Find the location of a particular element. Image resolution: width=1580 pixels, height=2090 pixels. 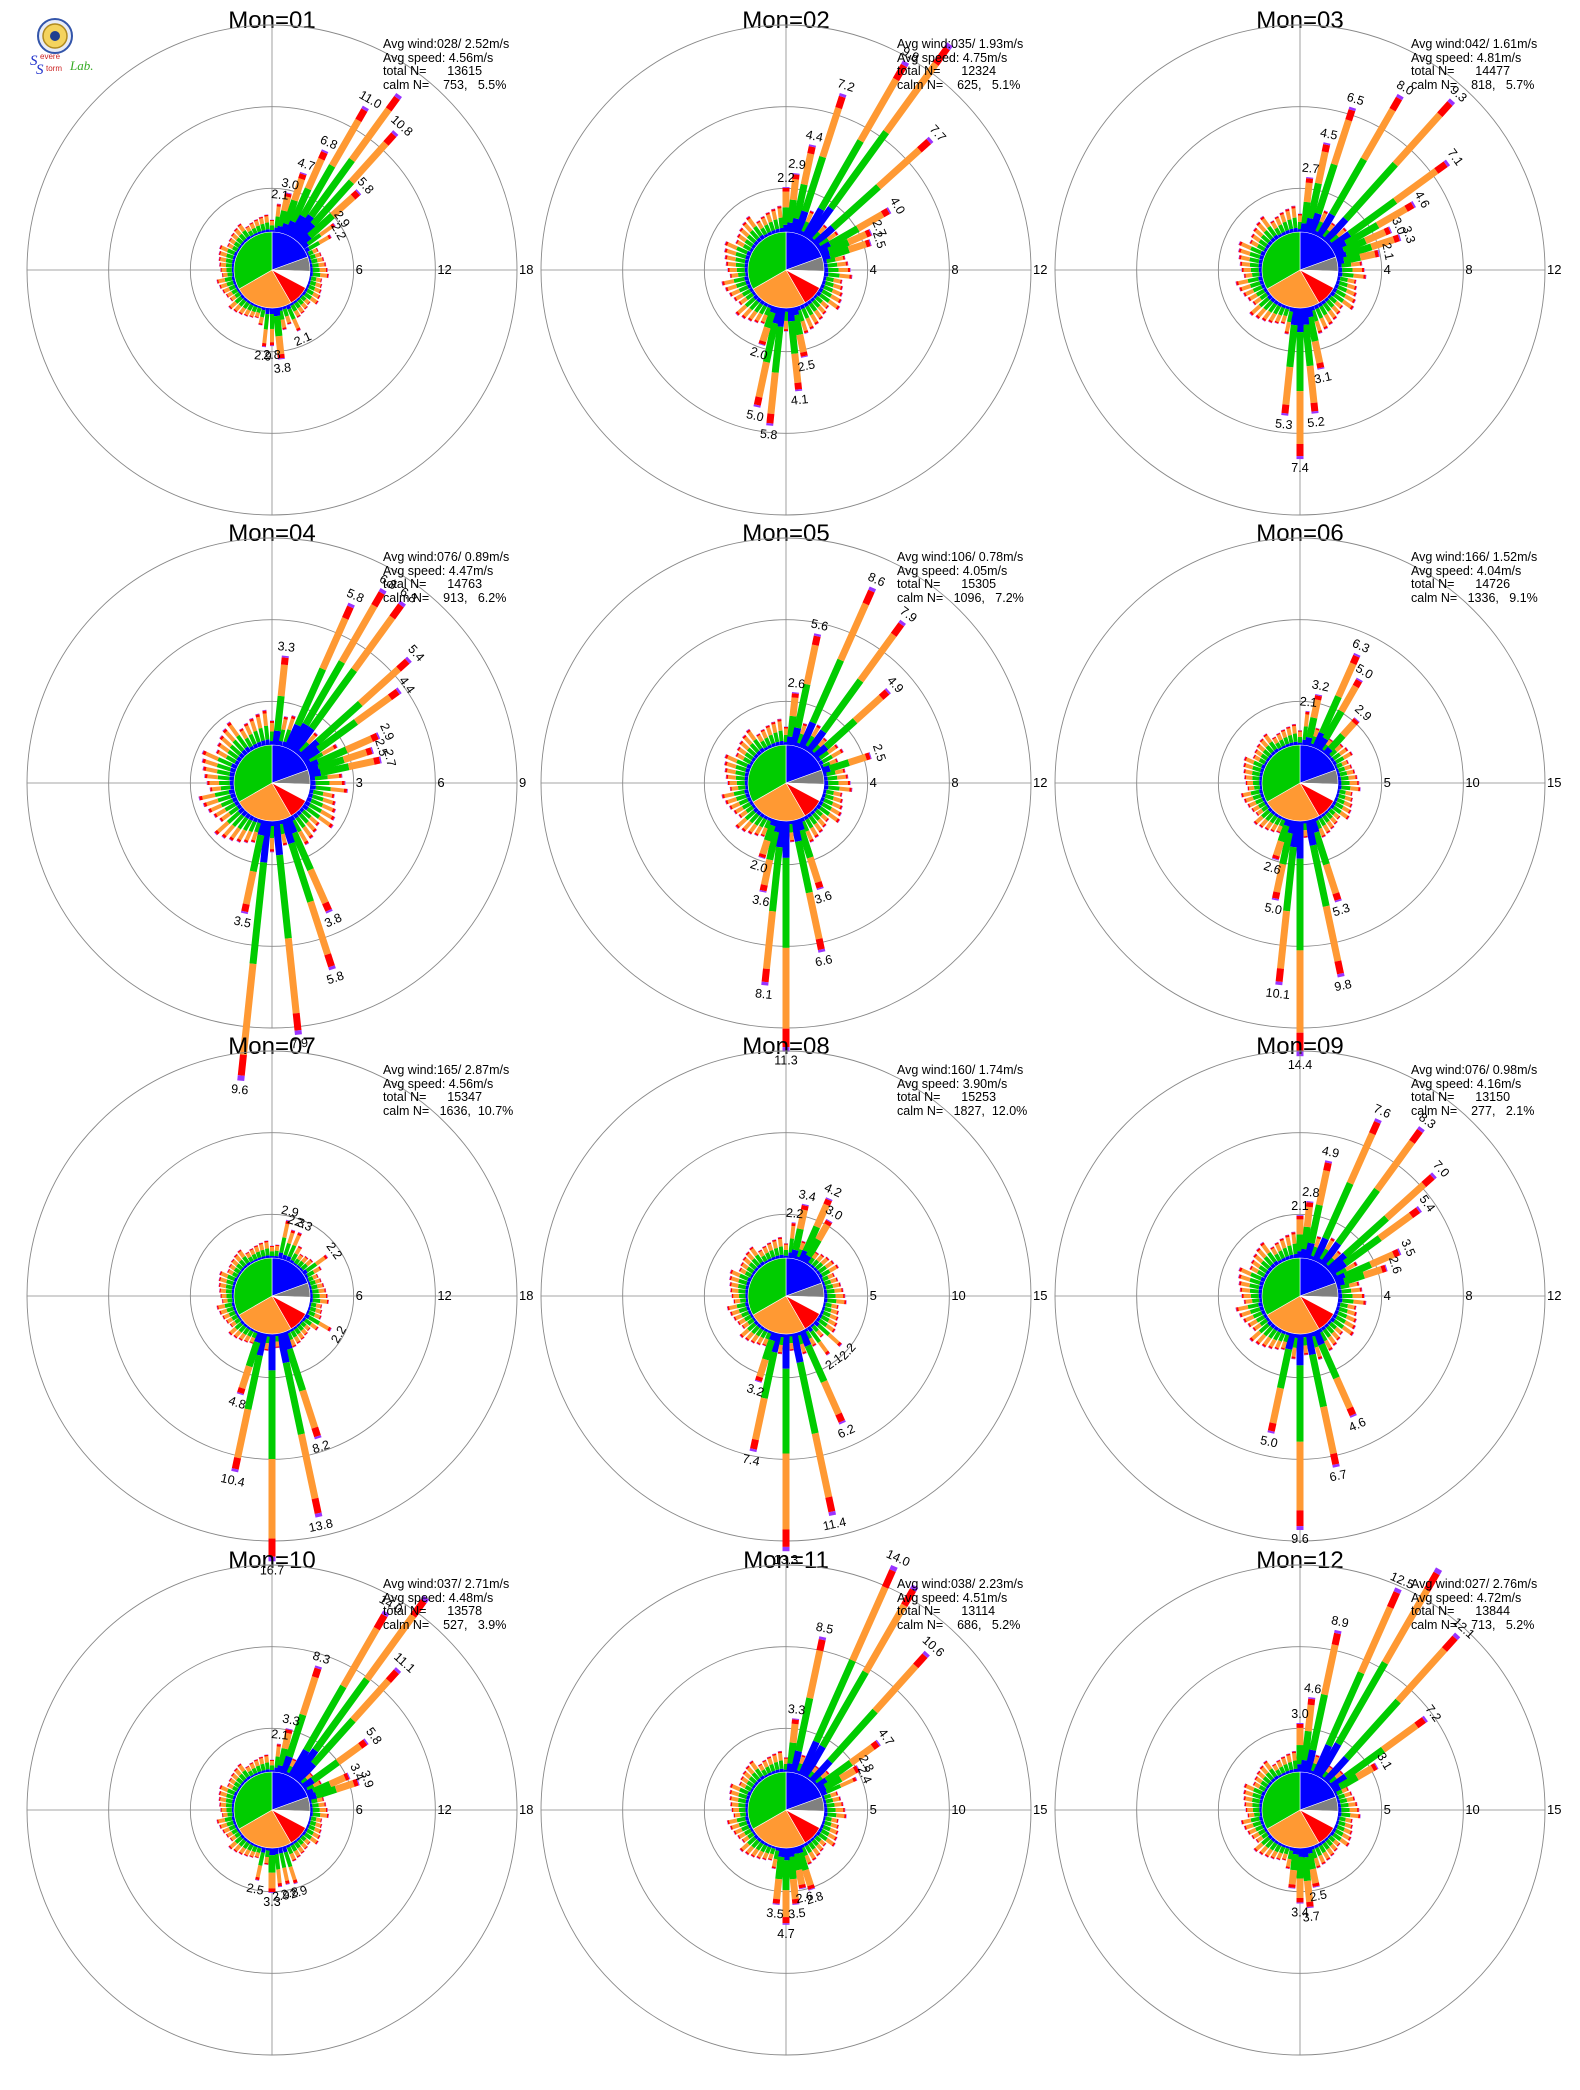

ring-label: 12 is located at coordinates (444, 1809).